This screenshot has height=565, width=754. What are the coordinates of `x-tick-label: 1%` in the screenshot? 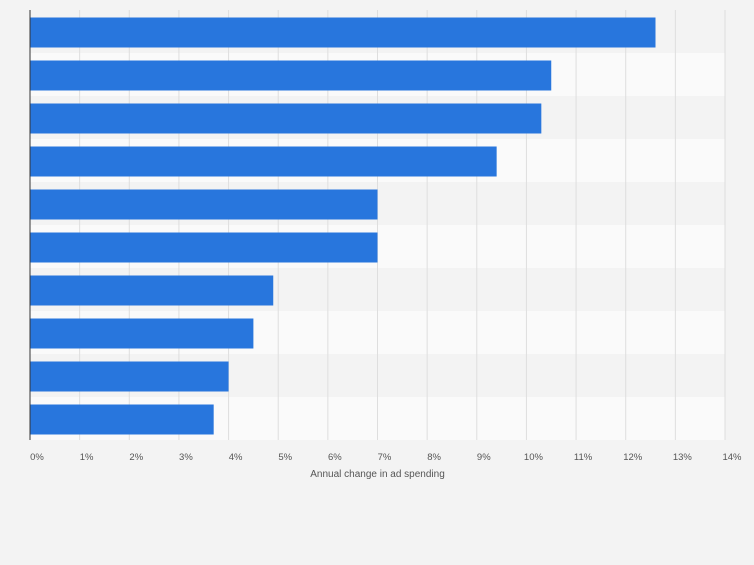 It's located at (87, 457).